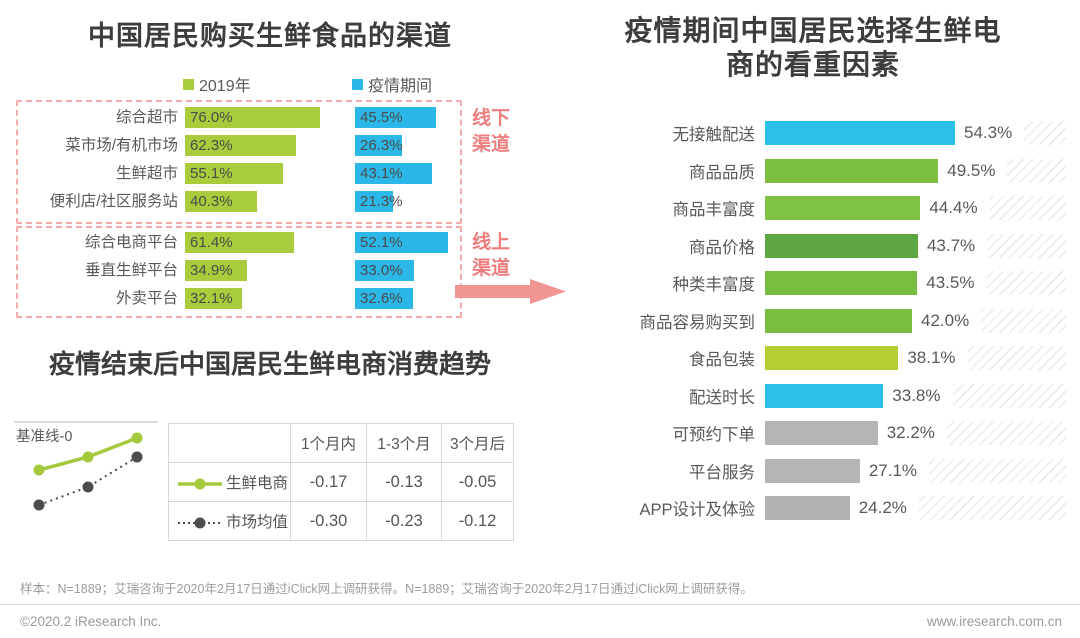 The height and width of the screenshot is (638, 1080). I want to click on value-label: 61.4%, so click(211, 242).